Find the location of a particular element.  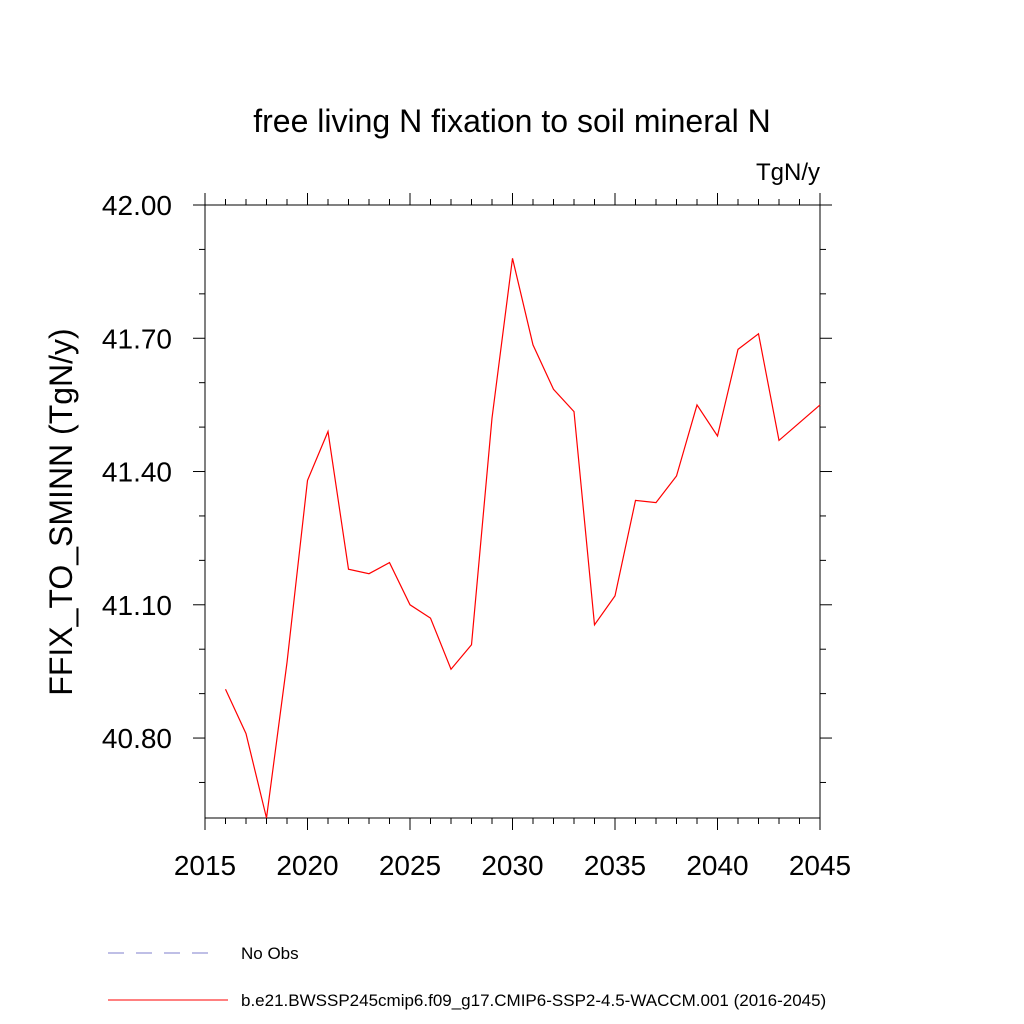

y-tick-label: 41.40 is located at coordinates (137, 472).